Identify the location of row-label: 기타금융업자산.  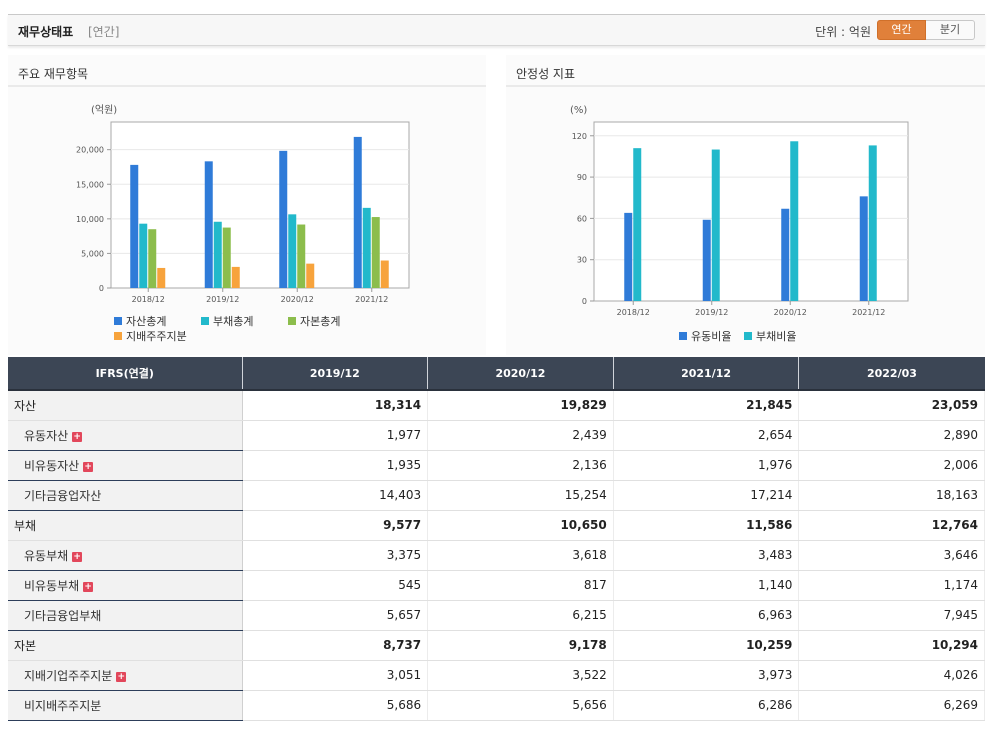
(125, 495).